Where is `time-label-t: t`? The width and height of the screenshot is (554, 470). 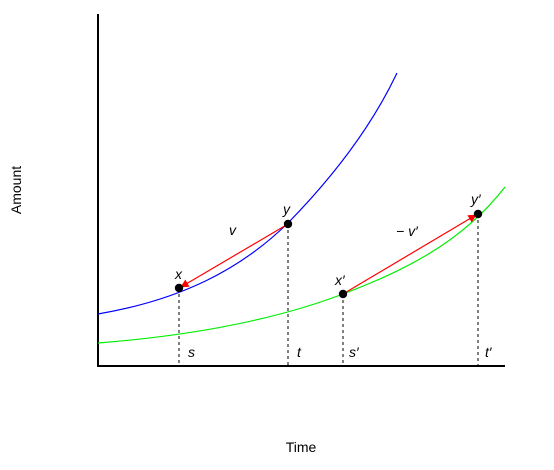
time-label-t: t is located at coordinates (299, 352).